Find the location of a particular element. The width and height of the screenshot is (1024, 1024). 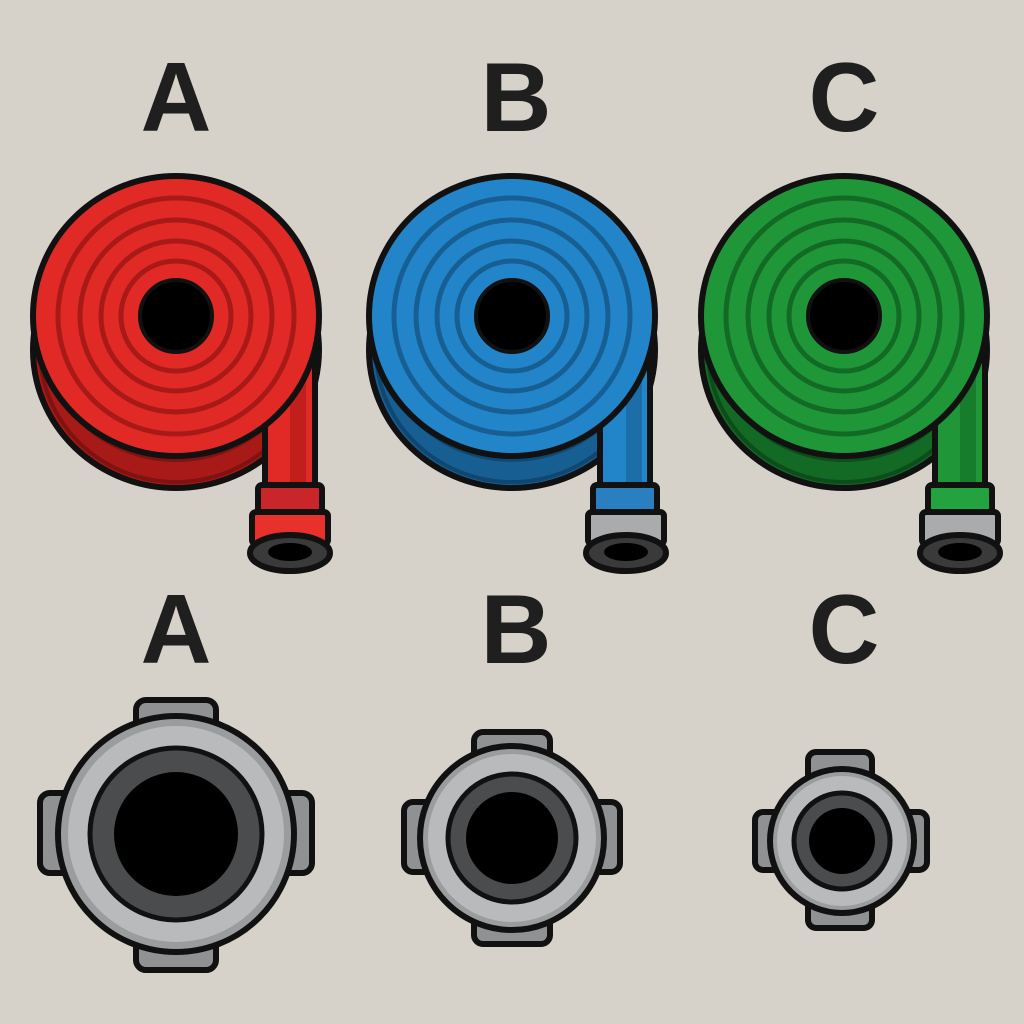

hose-label-a: A is located at coordinates (176, 97).